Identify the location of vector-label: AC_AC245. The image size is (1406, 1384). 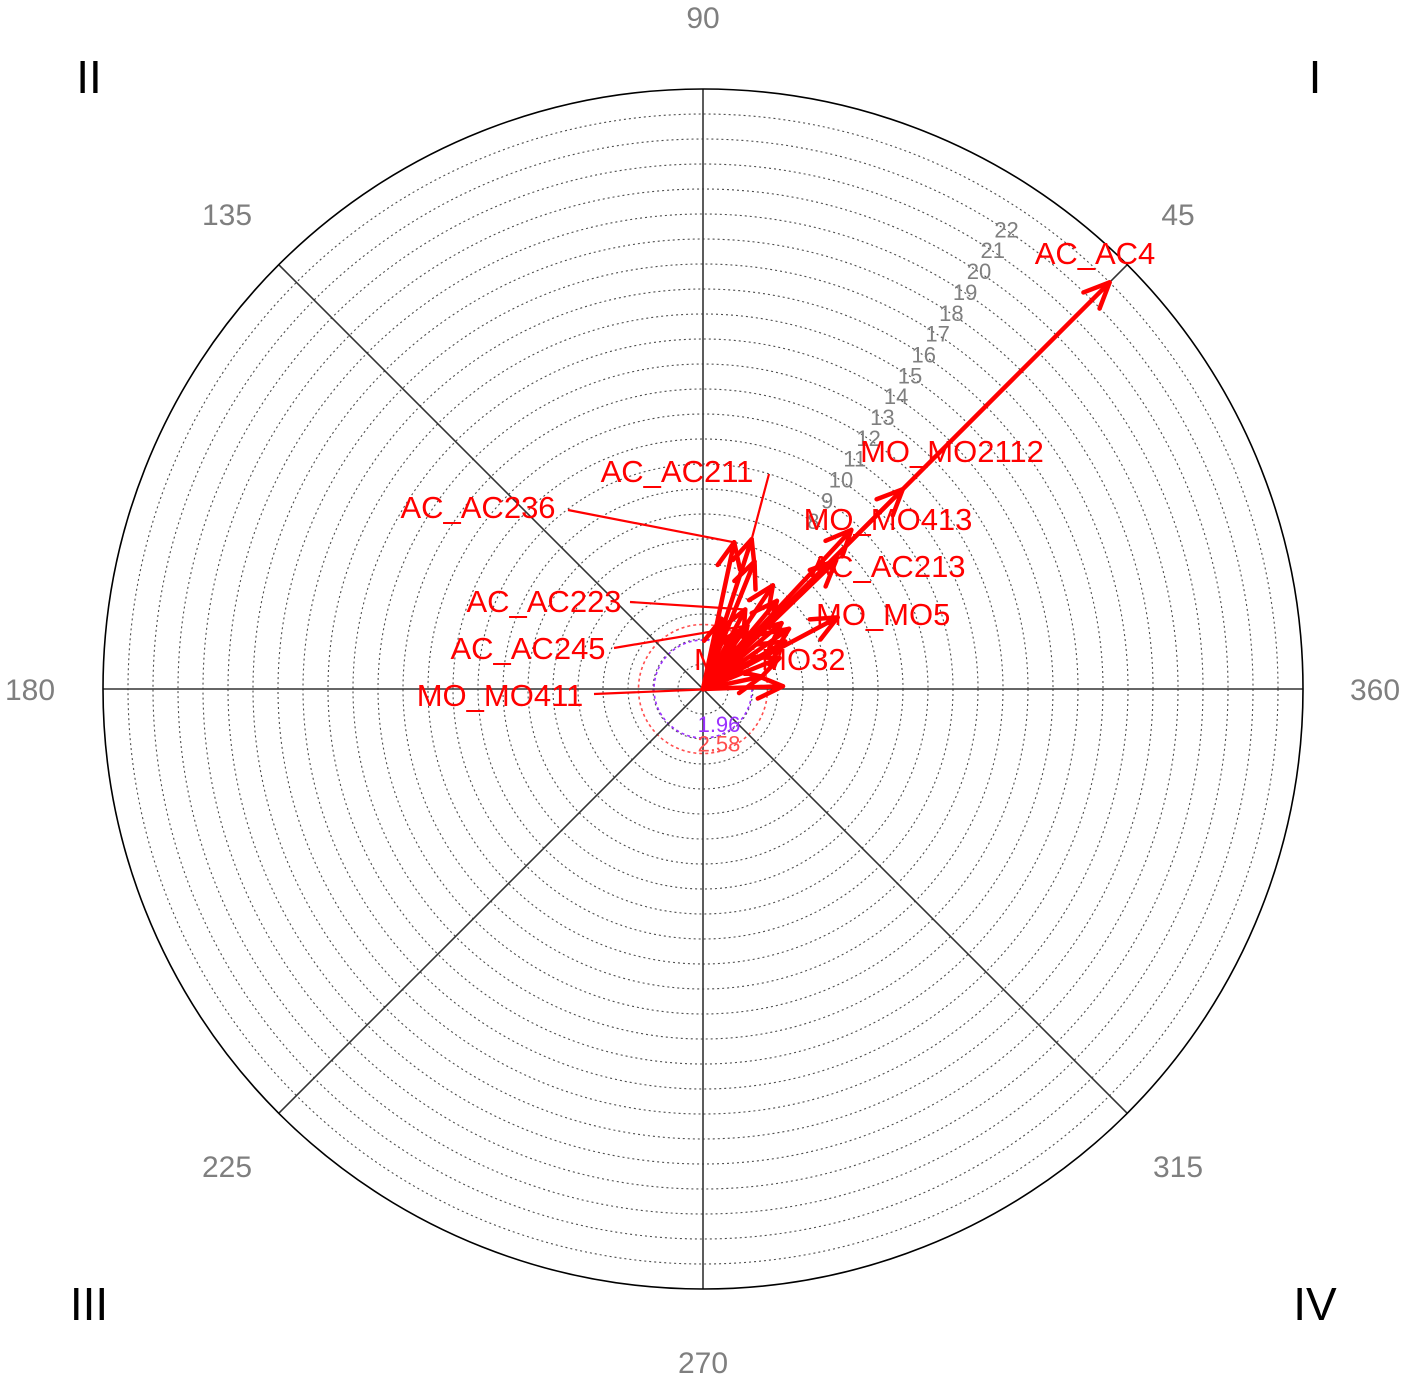
(527, 648).